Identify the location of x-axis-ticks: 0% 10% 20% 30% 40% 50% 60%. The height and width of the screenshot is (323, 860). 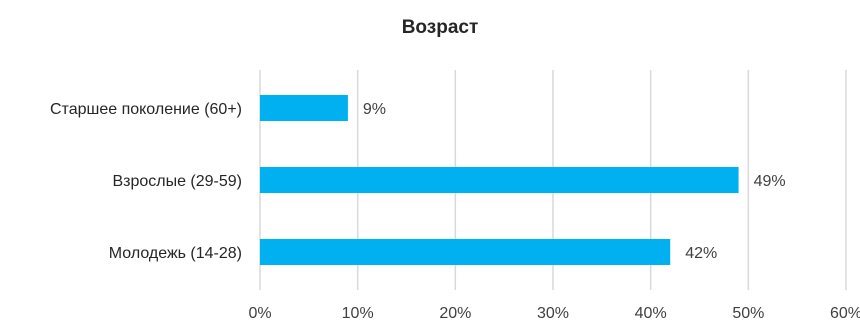
(554, 313).